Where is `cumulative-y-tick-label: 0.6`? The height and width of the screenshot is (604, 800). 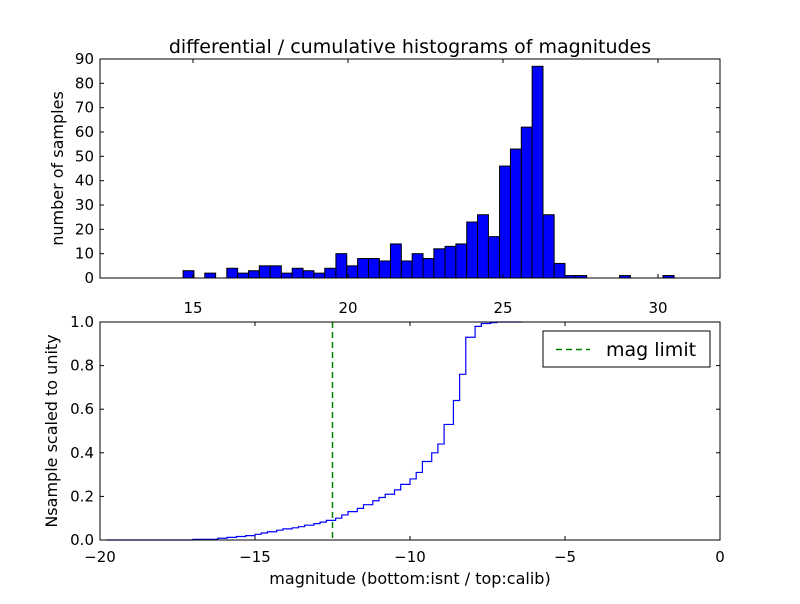 cumulative-y-tick-label: 0.6 is located at coordinates (82, 409).